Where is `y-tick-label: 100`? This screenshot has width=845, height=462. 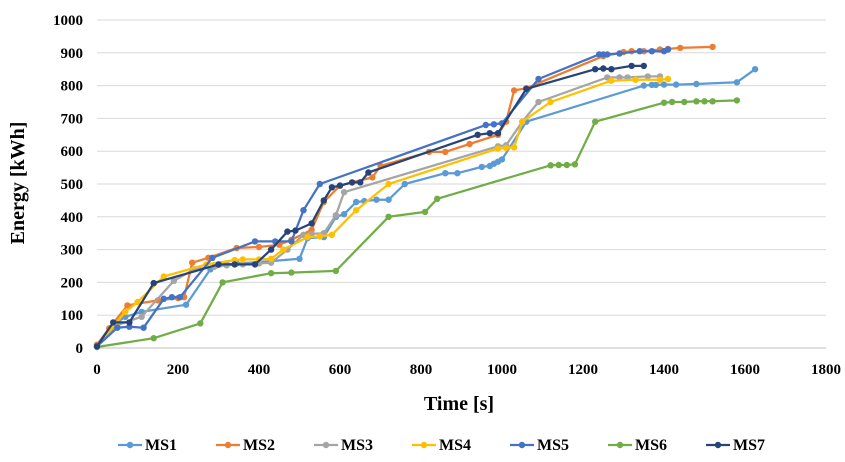 y-tick-label: 100 is located at coordinates (72, 316).